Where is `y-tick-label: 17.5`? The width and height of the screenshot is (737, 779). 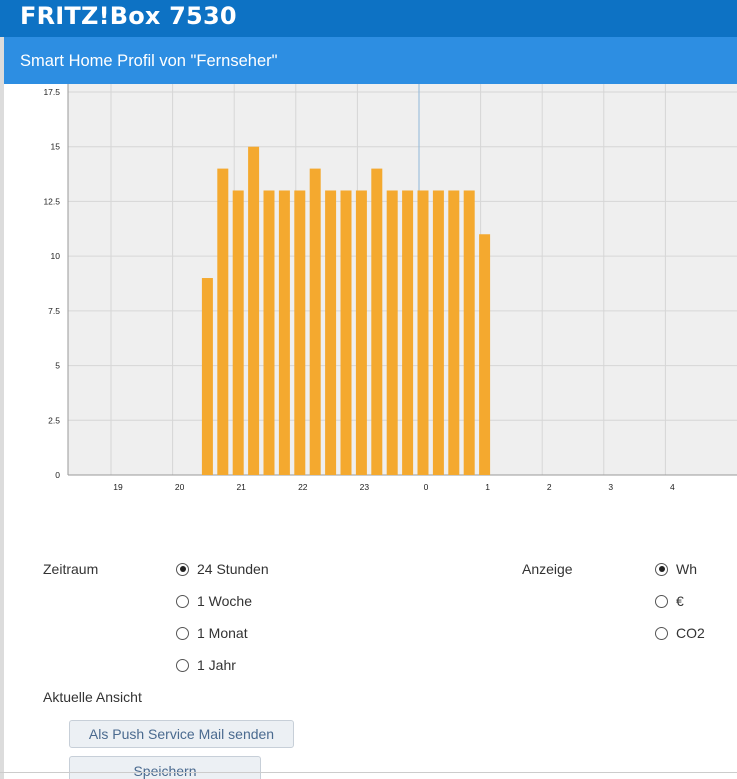 y-tick-label: 17.5 is located at coordinates (51, 92).